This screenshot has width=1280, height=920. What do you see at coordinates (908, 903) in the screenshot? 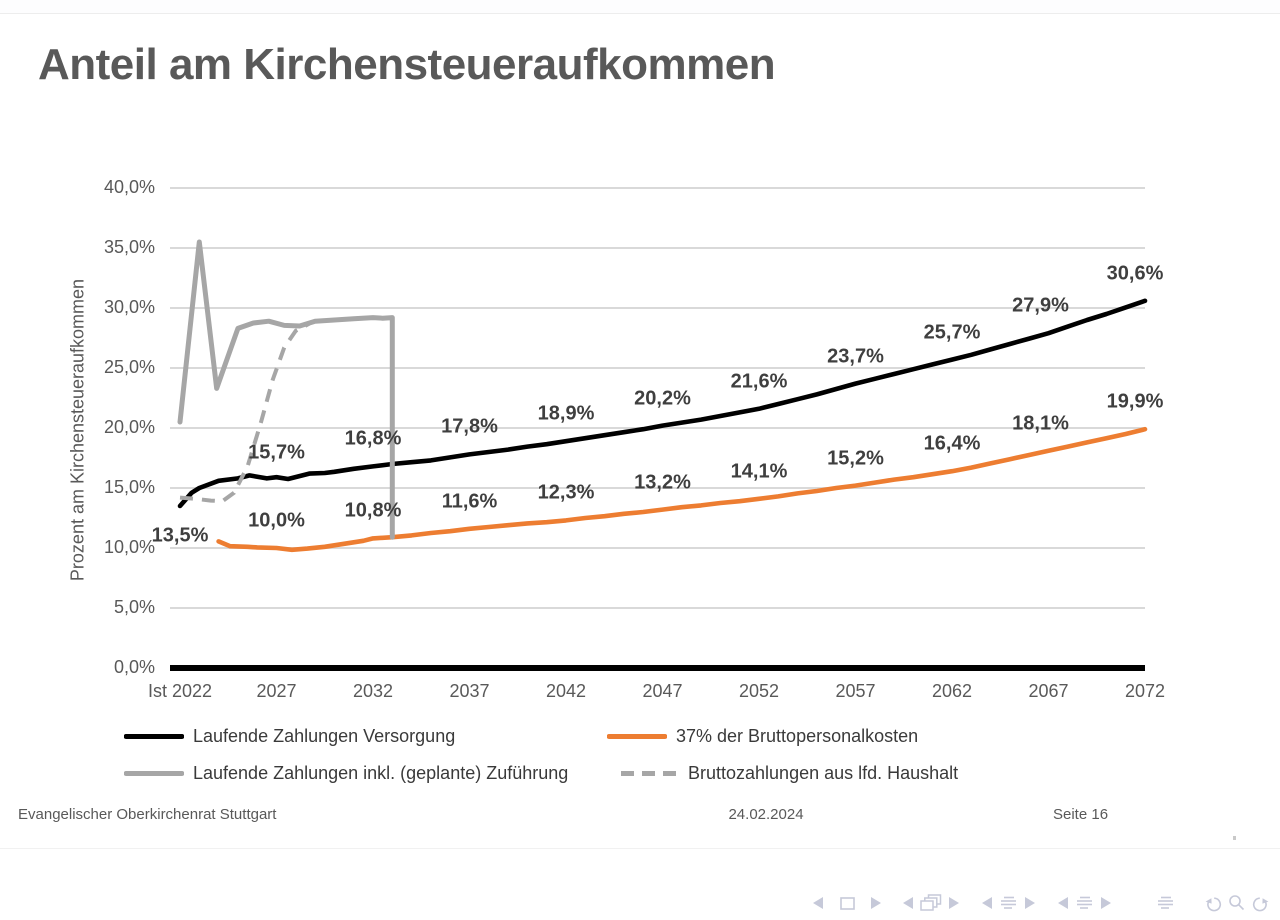
I see `prev-frame-icon` at bounding box center [908, 903].